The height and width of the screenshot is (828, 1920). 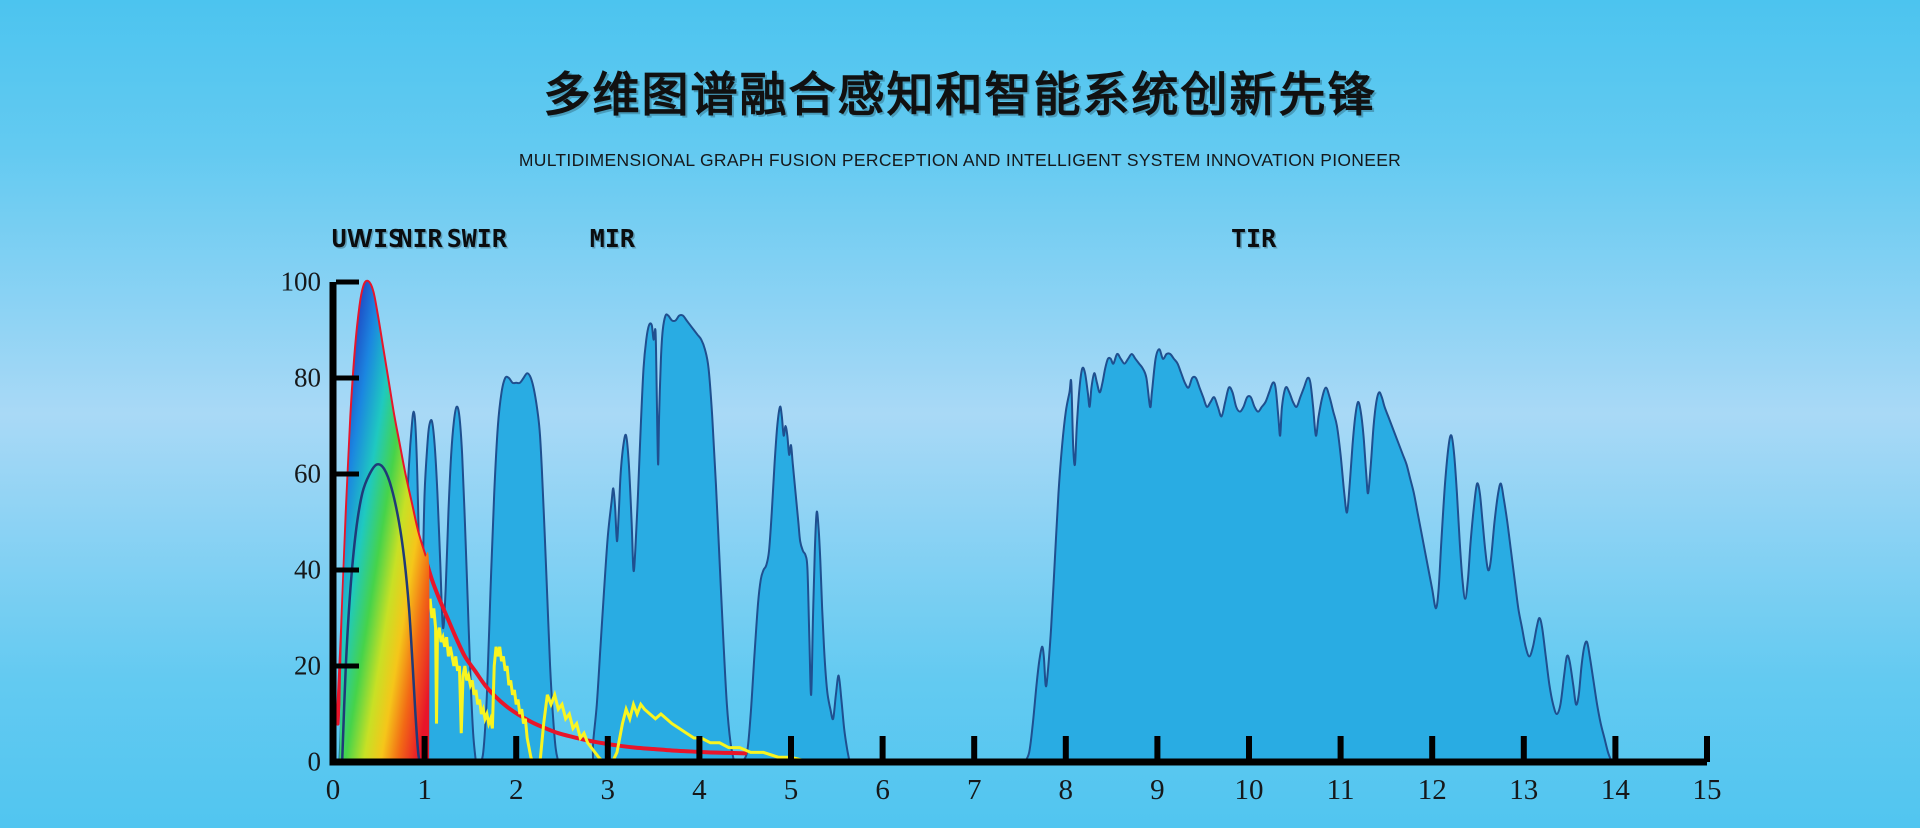 What do you see at coordinates (424, 790) in the screenshot?
I see `x-axis-tick-label: 1` at bounding box center [424, 790].